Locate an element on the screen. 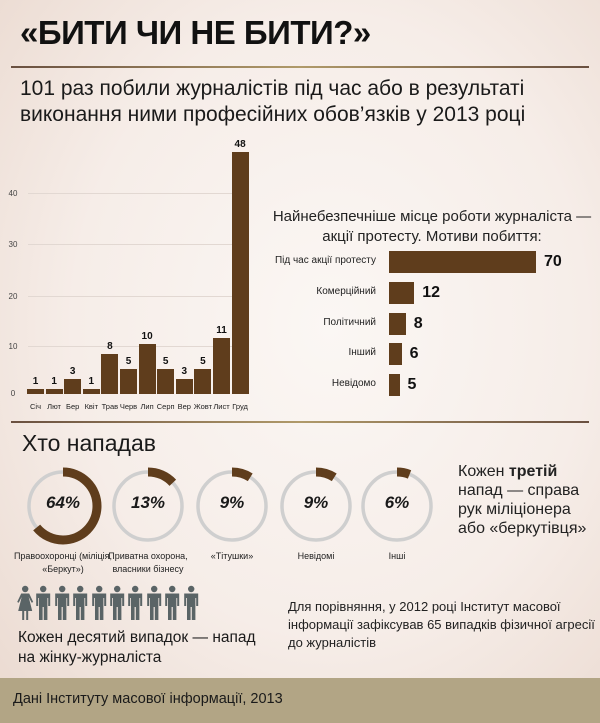 The height and width of the screenshot is (723, 600). attacker-ring: 64% is located at coordinates (63, 506).